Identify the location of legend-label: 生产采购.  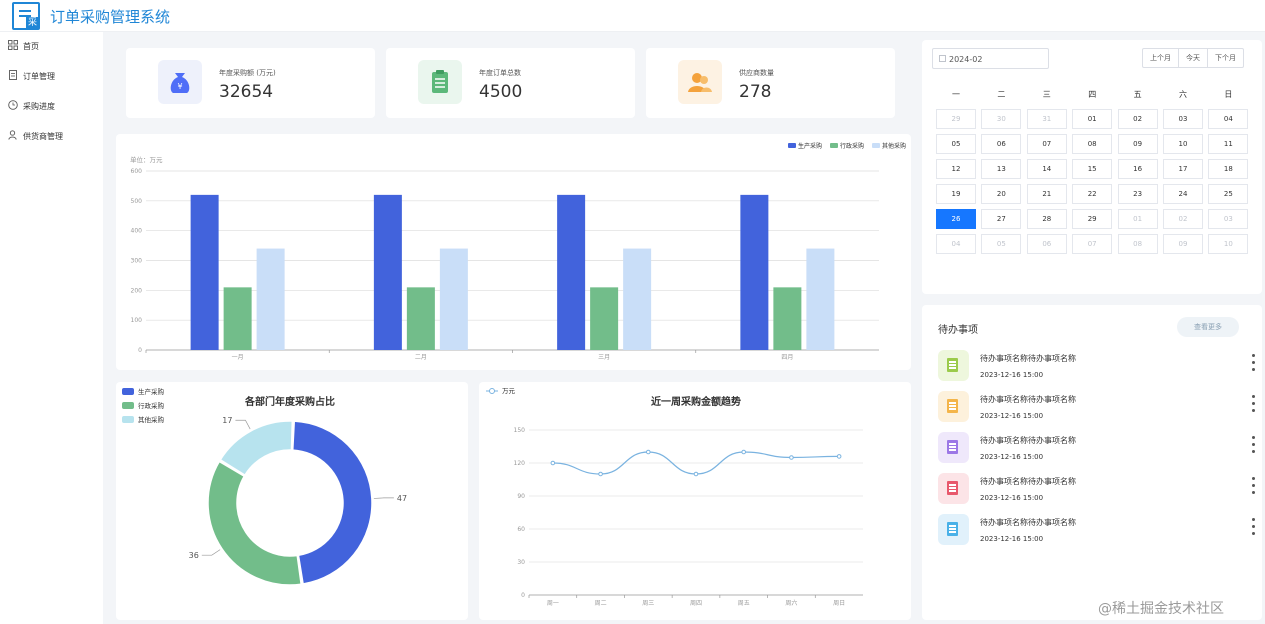
(810, 146).